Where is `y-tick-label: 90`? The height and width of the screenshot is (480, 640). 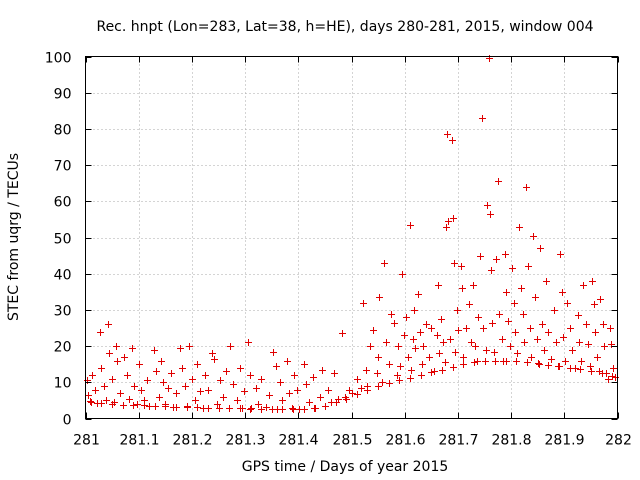 y-tick-label: 90 is located at coordinates (63, 95).